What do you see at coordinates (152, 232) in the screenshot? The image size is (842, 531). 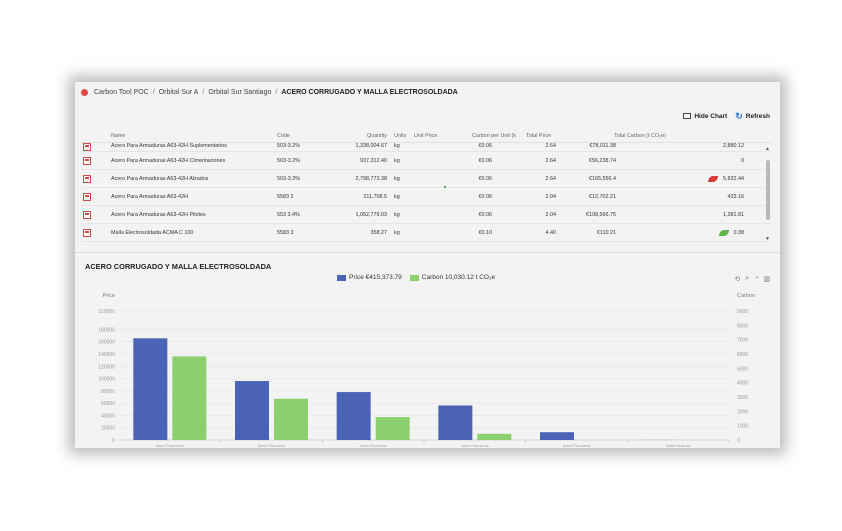 I see `cell-name: Malla Electrosoldada ACMA C 100` at bounding box center [152, 232].